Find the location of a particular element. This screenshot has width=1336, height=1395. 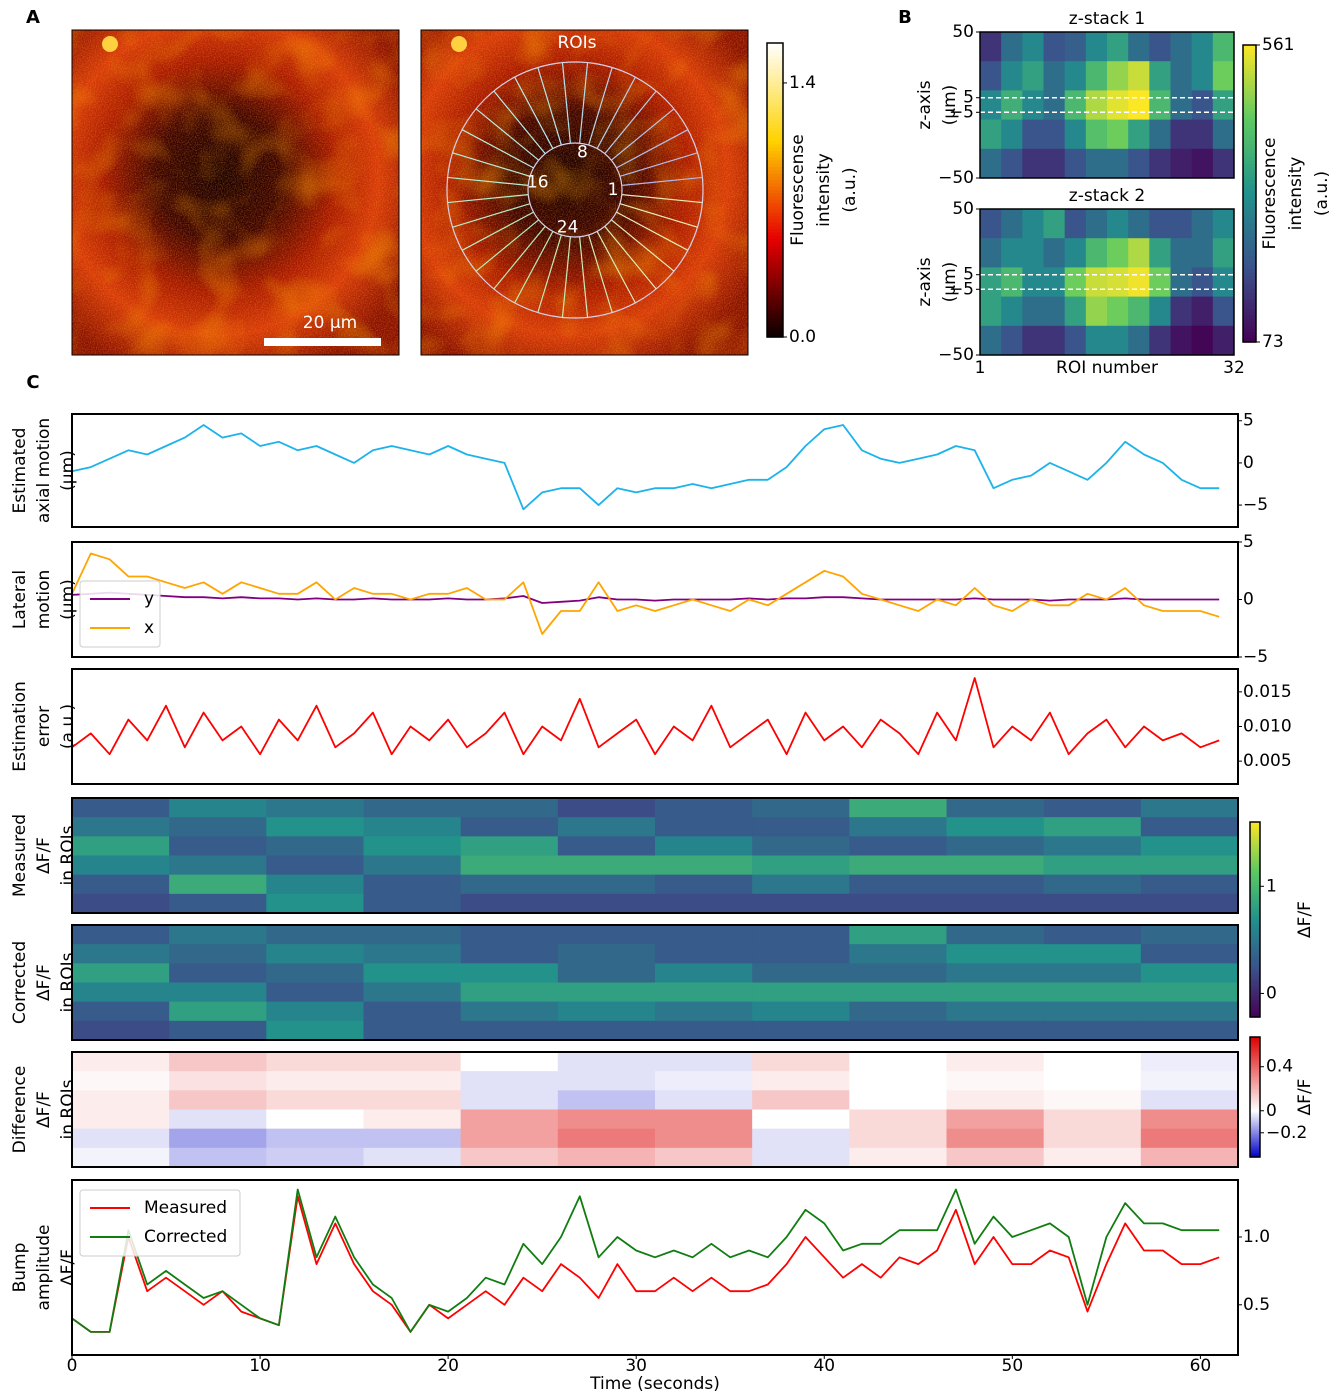

colorbar-tick-label: 561 is located at coordinates (1278, 45).